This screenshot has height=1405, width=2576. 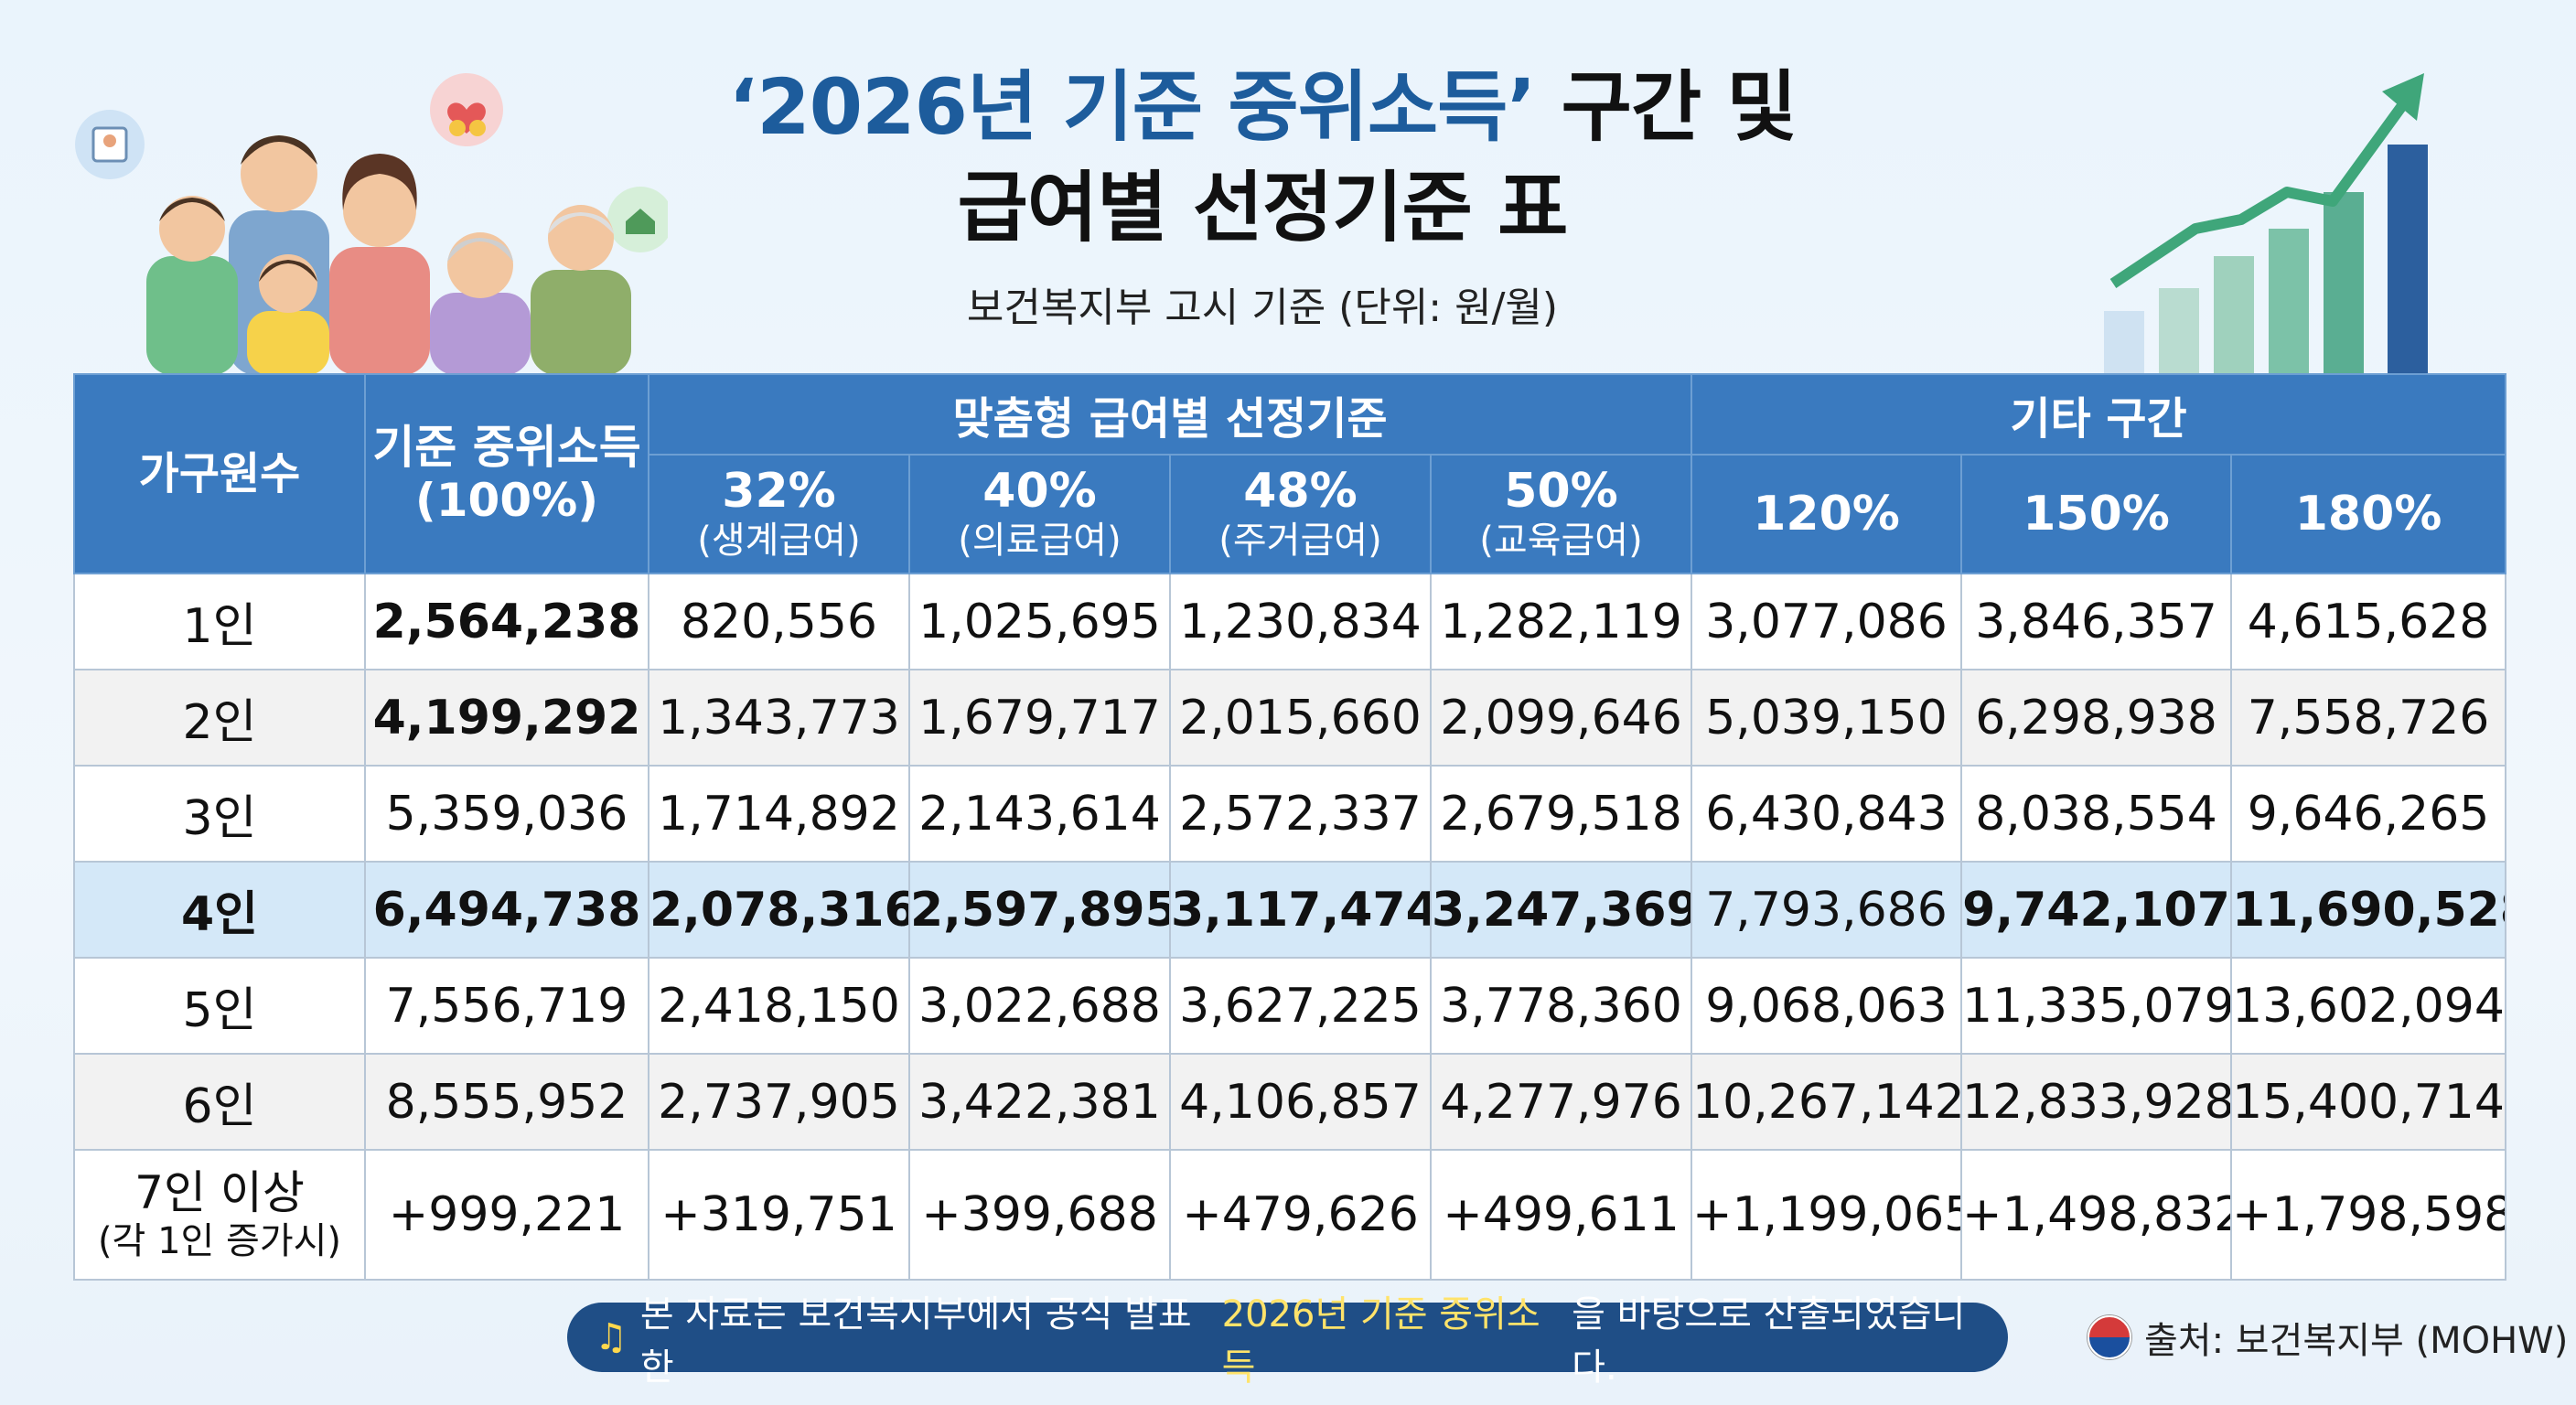 I want to click on table-cell: 1,230,834, so click(x=1301, y=621).